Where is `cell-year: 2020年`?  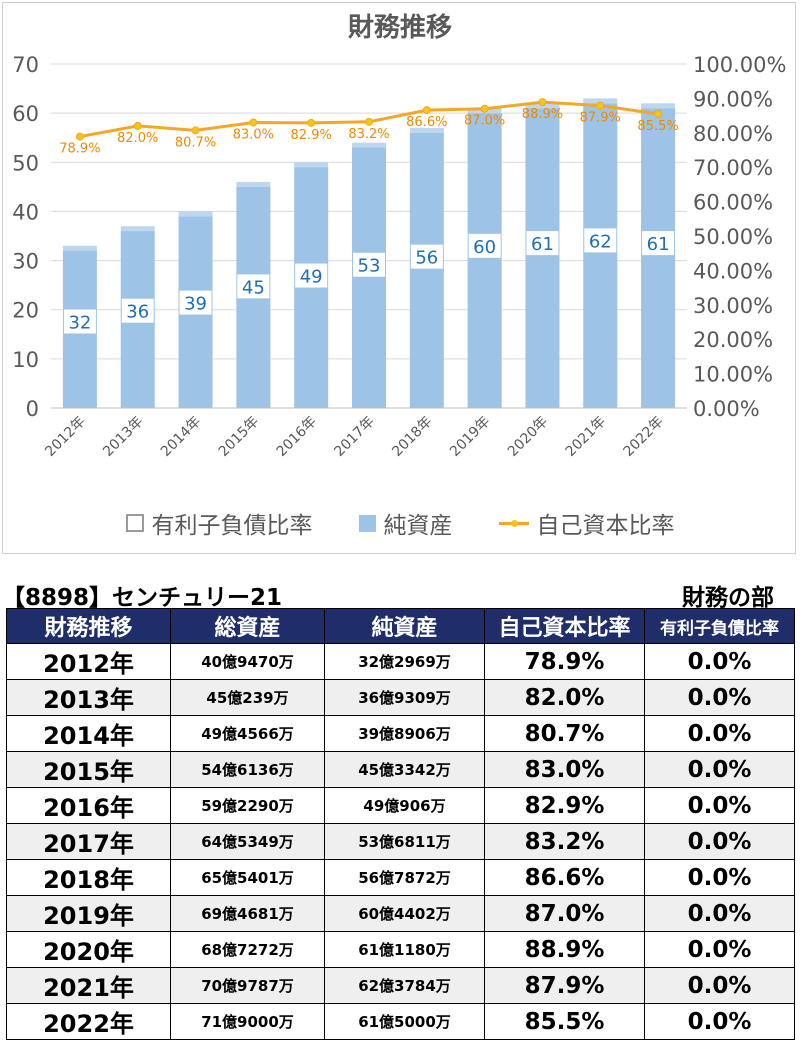 cell-year: 2020年 is located at coordinates (88, 949).